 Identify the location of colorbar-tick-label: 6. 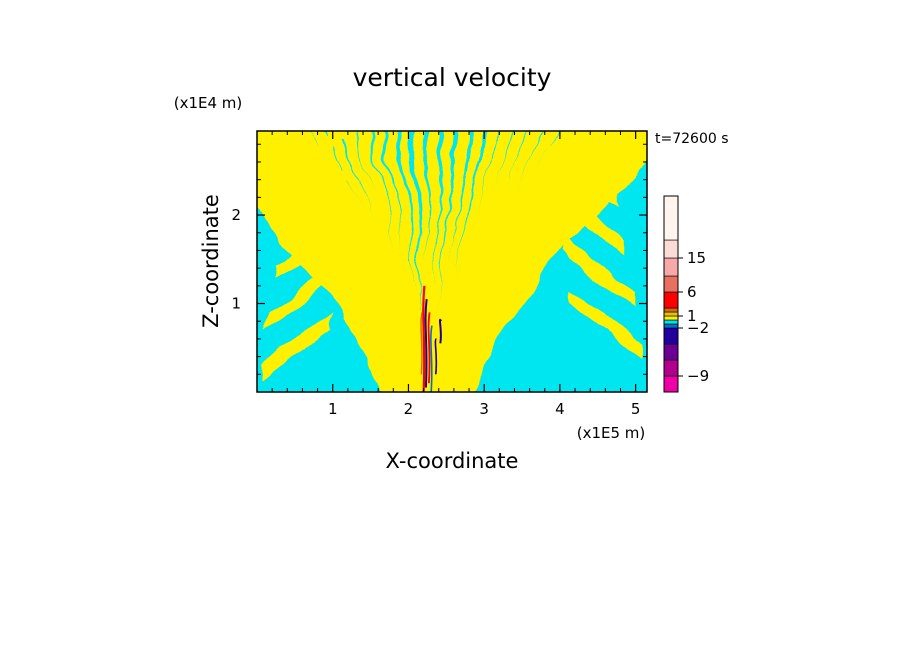
(692, 292).